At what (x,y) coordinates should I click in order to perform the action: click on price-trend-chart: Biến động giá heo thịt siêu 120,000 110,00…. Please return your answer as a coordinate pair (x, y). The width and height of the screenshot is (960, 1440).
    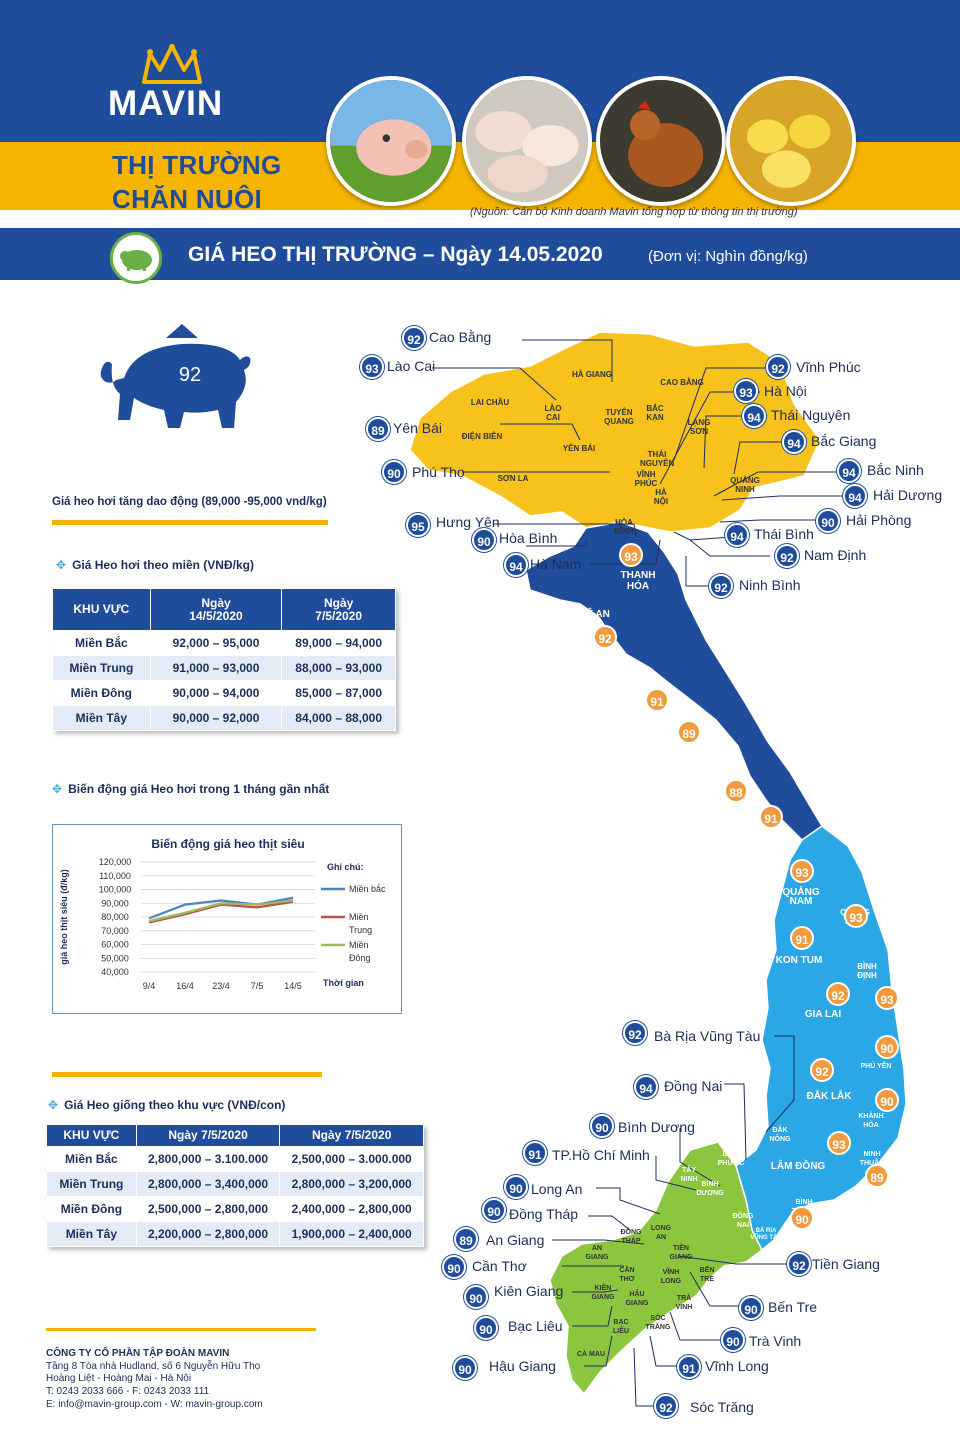
    Looking at the image, I should click on (227, 919).